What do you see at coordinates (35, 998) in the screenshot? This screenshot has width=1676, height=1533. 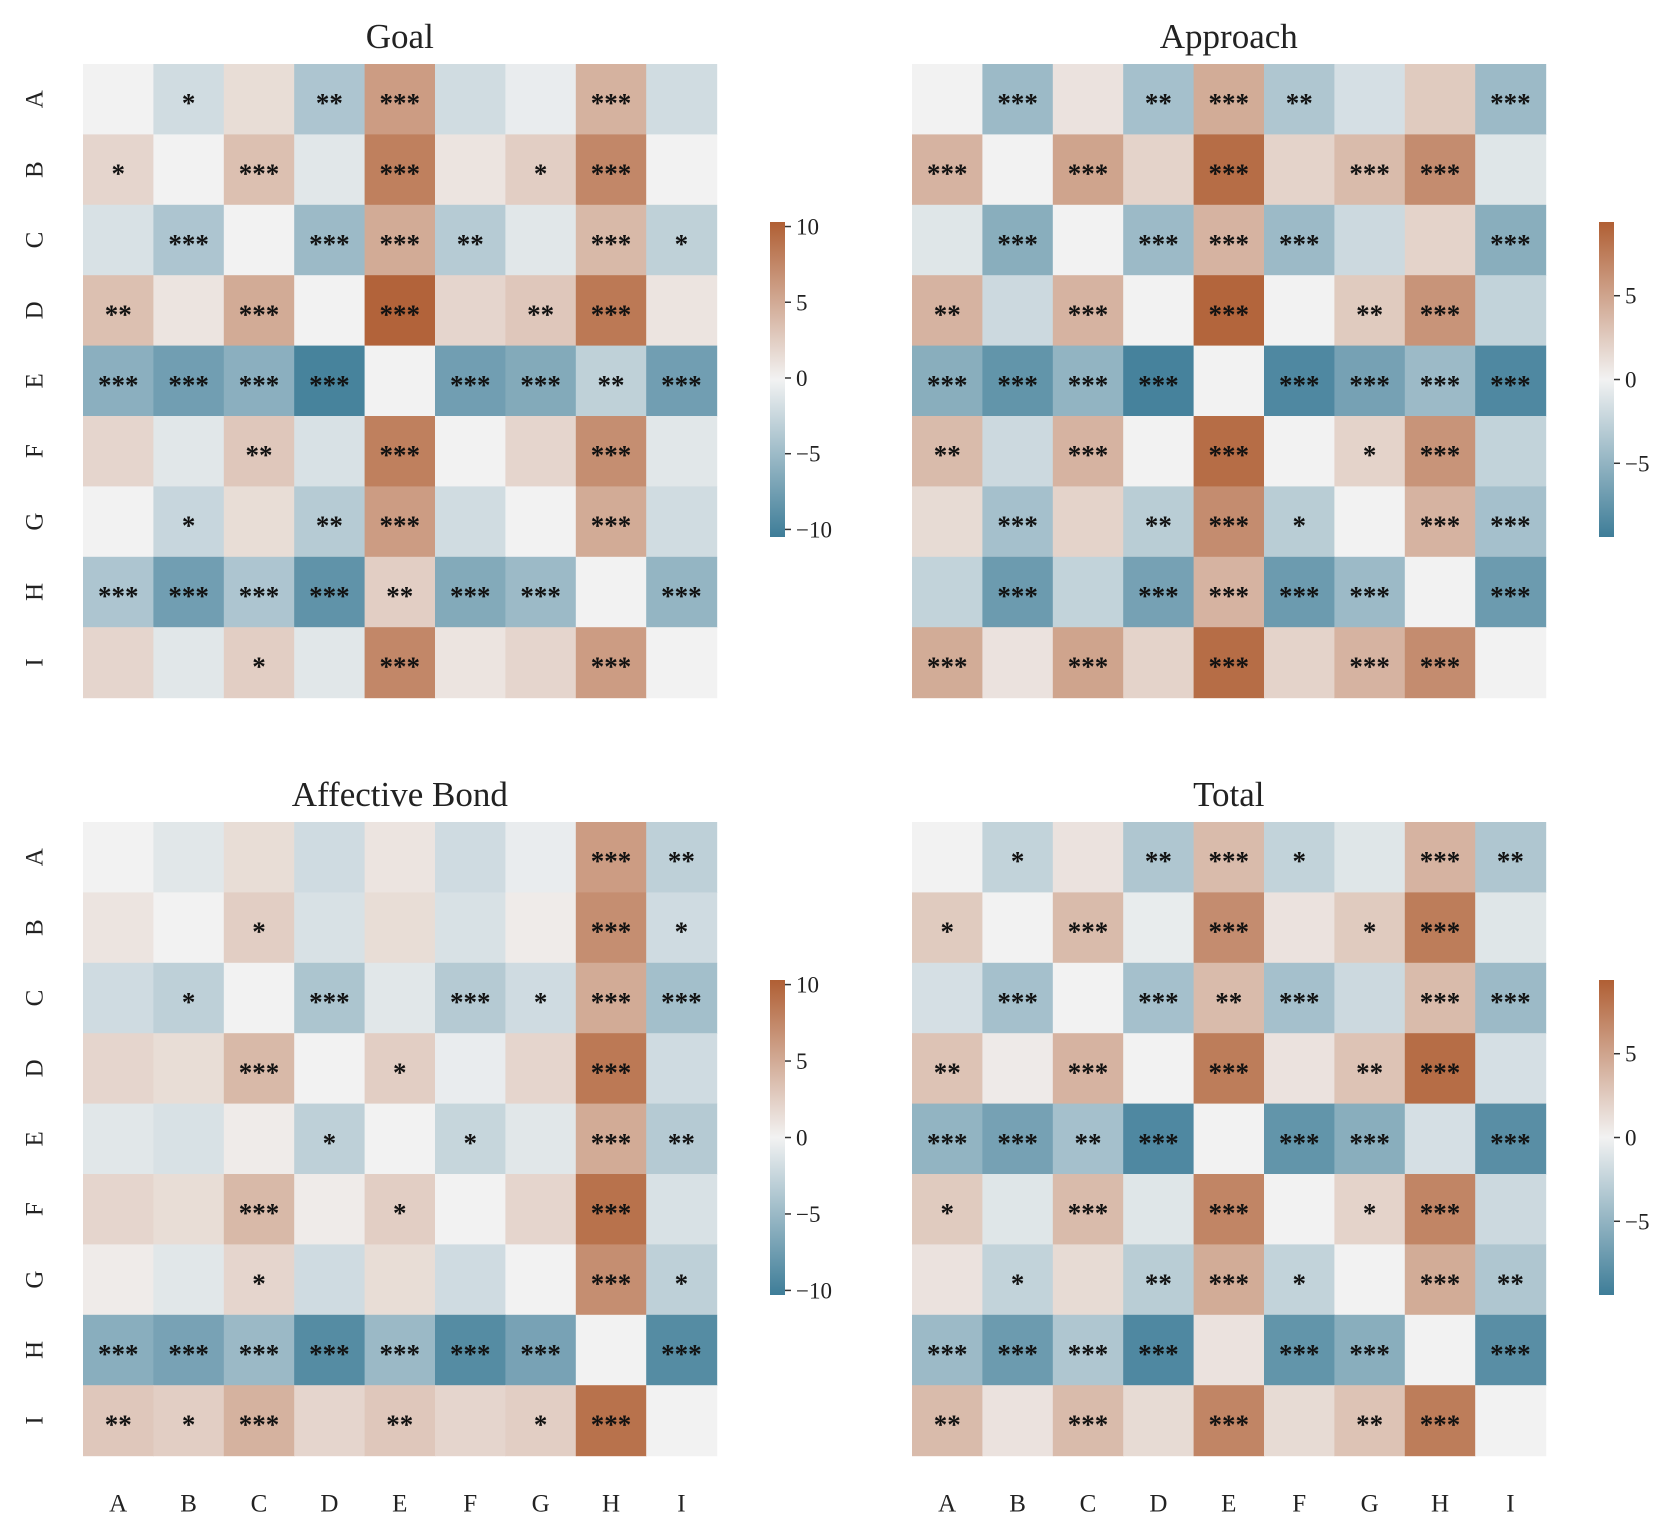 I see `y-tick-label: C` at bounding box center [35, 998].